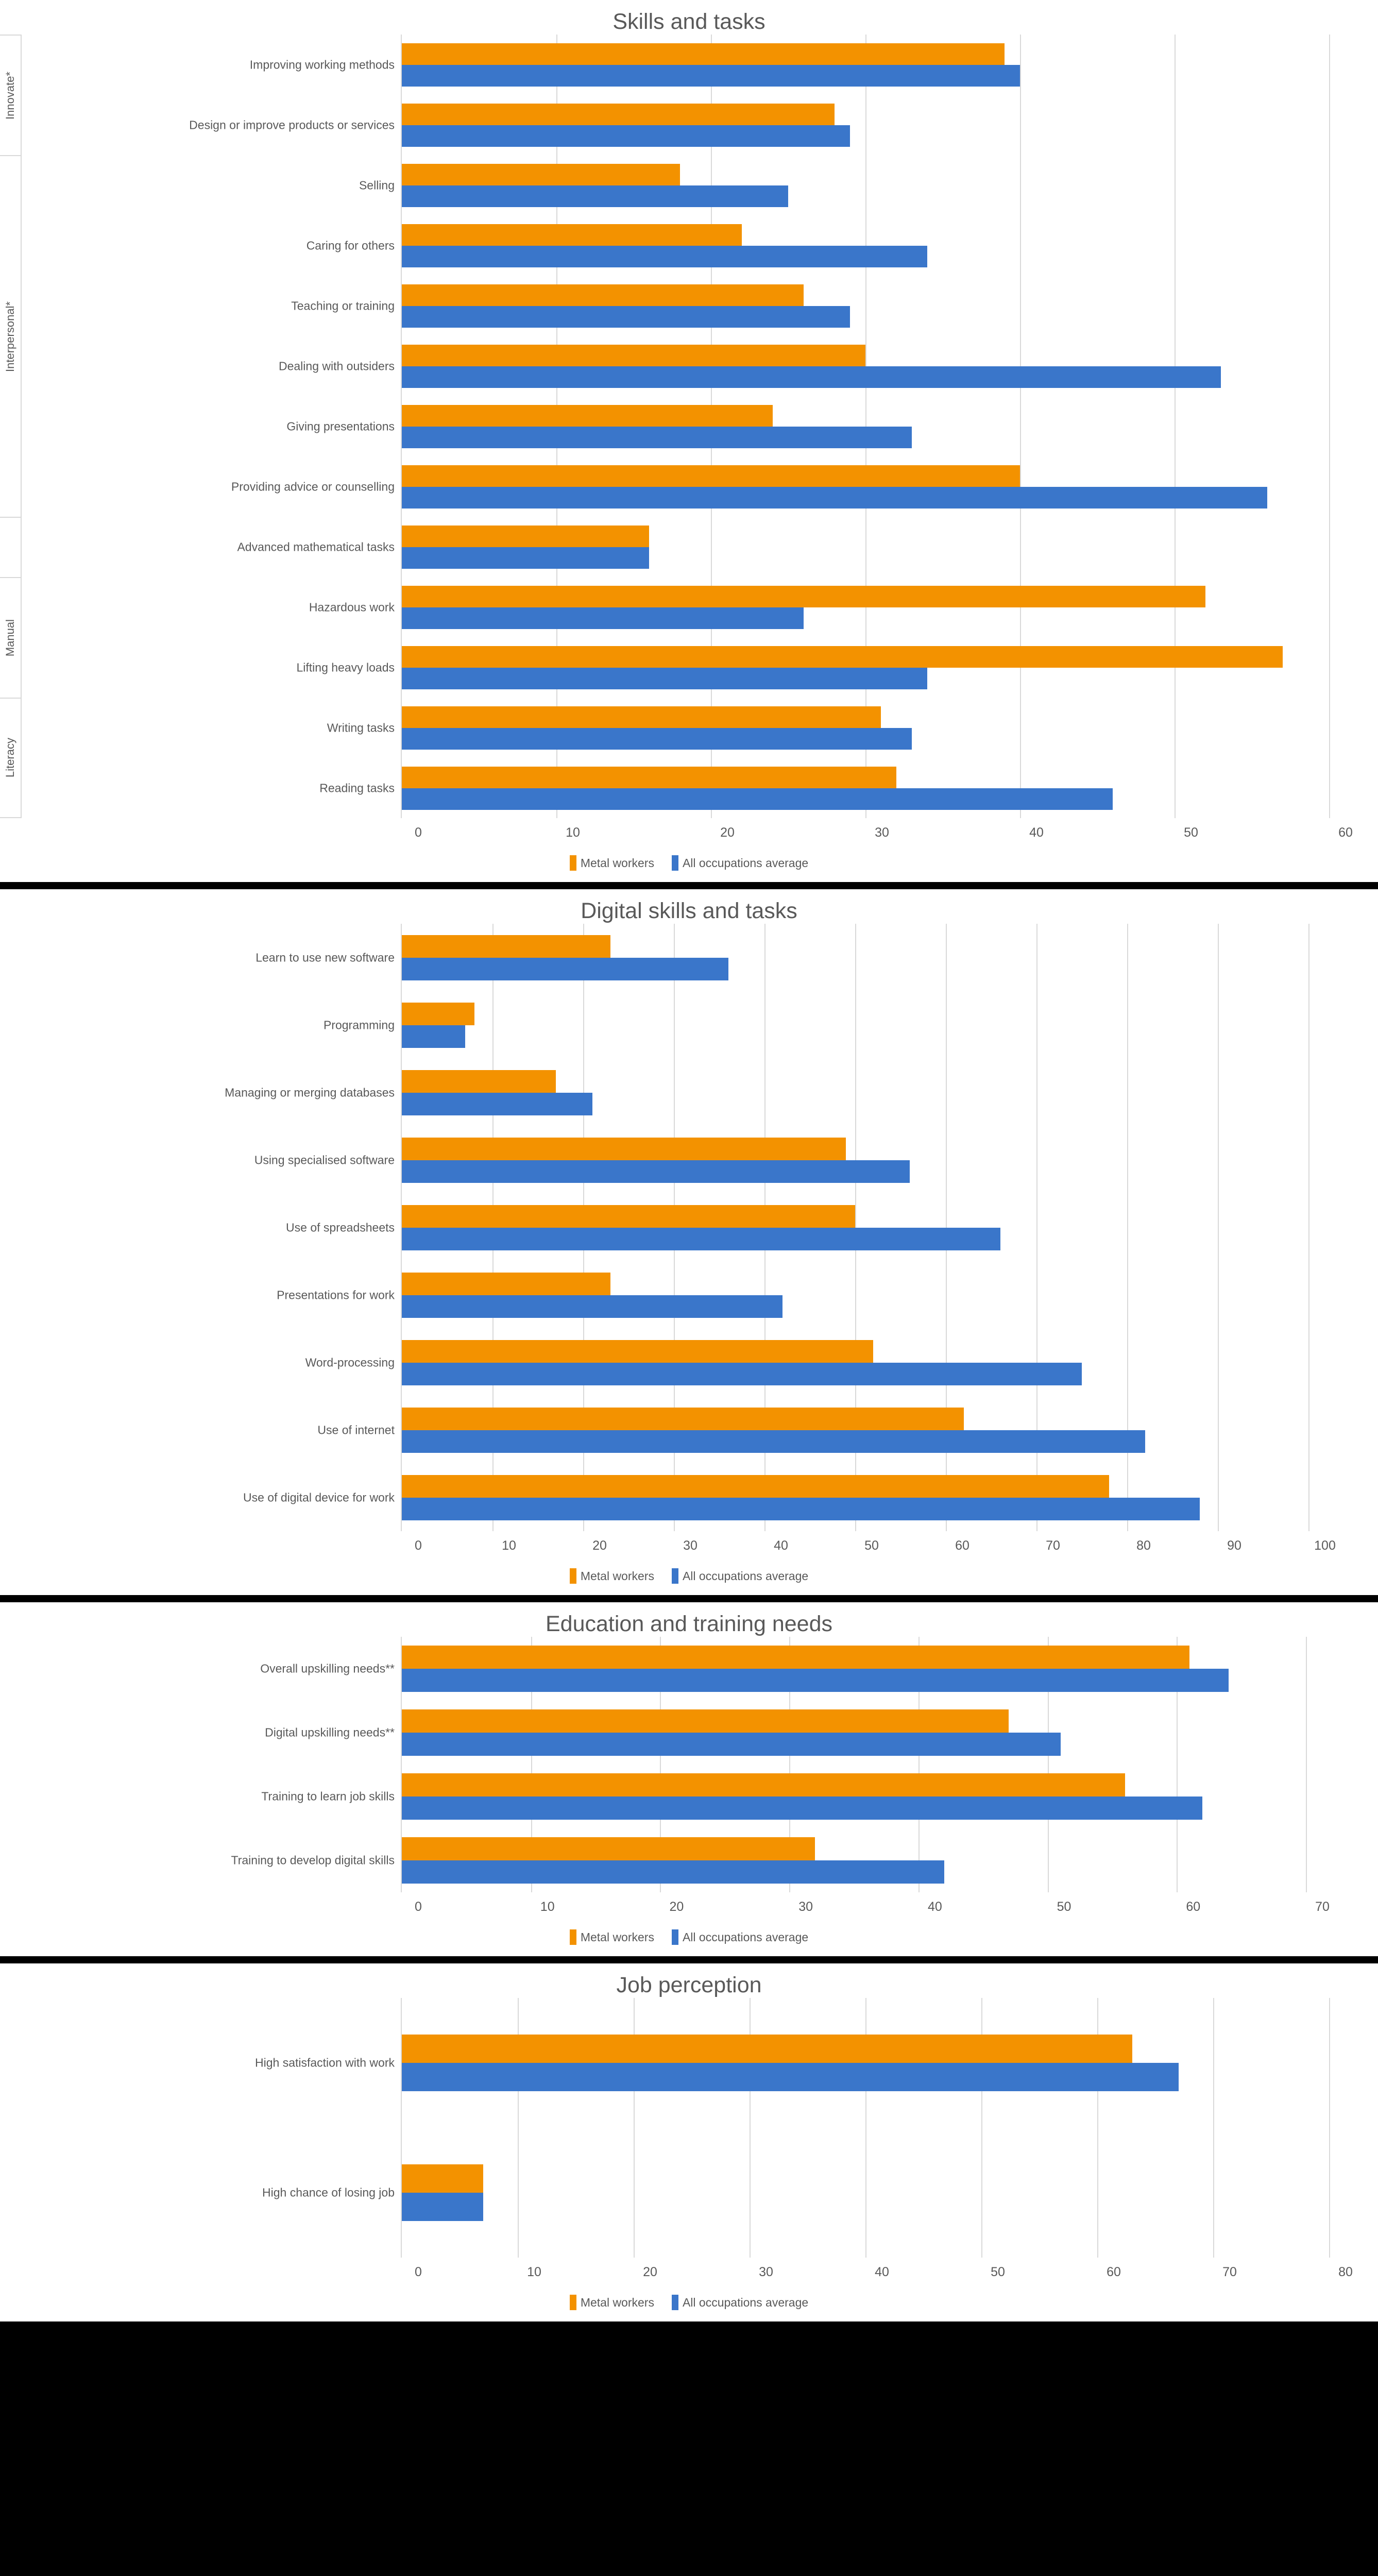  Describe the element at coordinates (359, 1024) in the screenshot. I see `category-label: Programming` at that location.